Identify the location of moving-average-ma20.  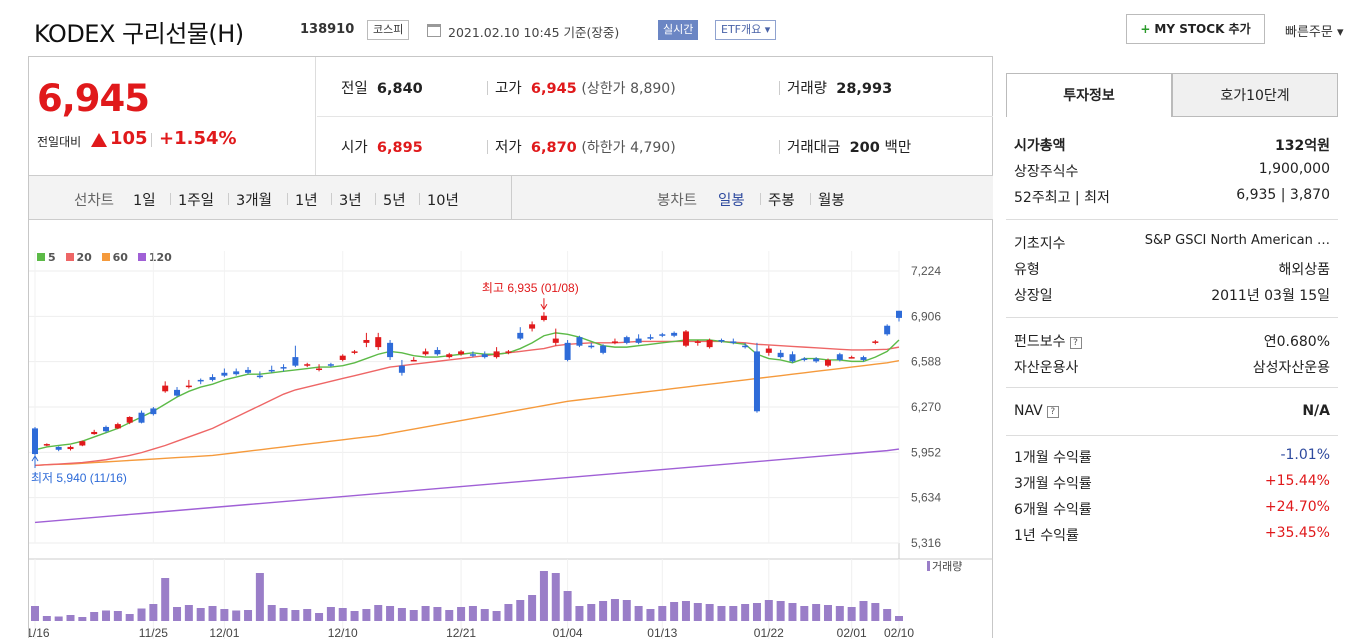
(467, 403).